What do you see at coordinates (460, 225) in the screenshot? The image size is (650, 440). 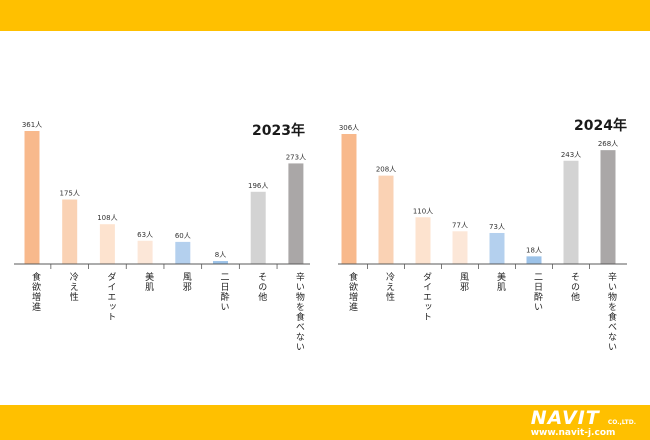 I see `data-label: 77人` at bounding box center [460, 225].